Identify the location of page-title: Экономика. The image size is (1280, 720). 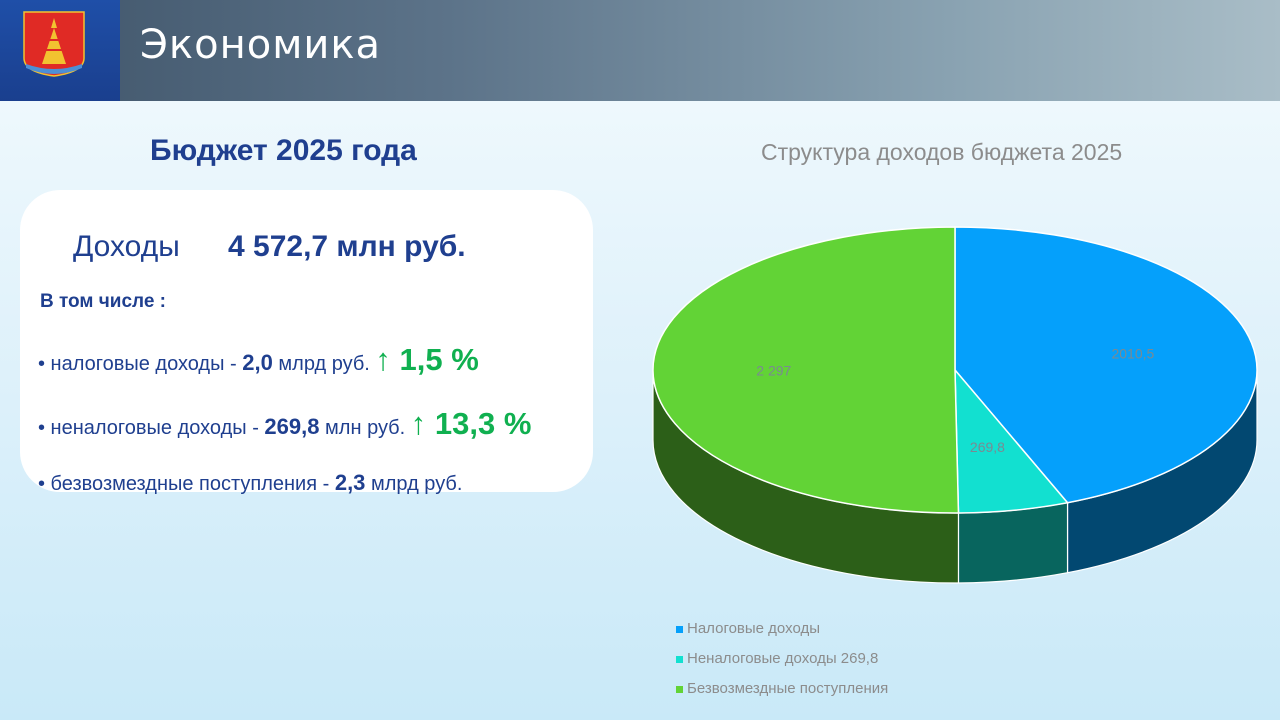
(261, 45).